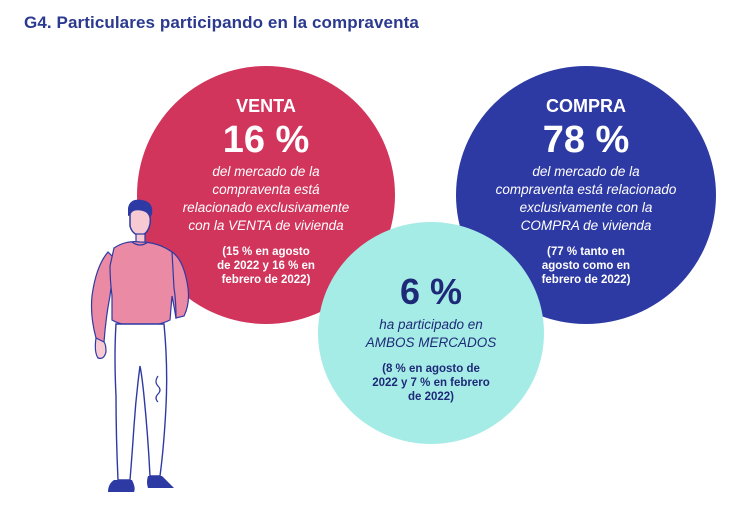 The image size is (746, 520). What do you see at coordinates (586, 106) in the screenshot?
I see `compra-label: COMPRA` at bounding box center [586, 106].